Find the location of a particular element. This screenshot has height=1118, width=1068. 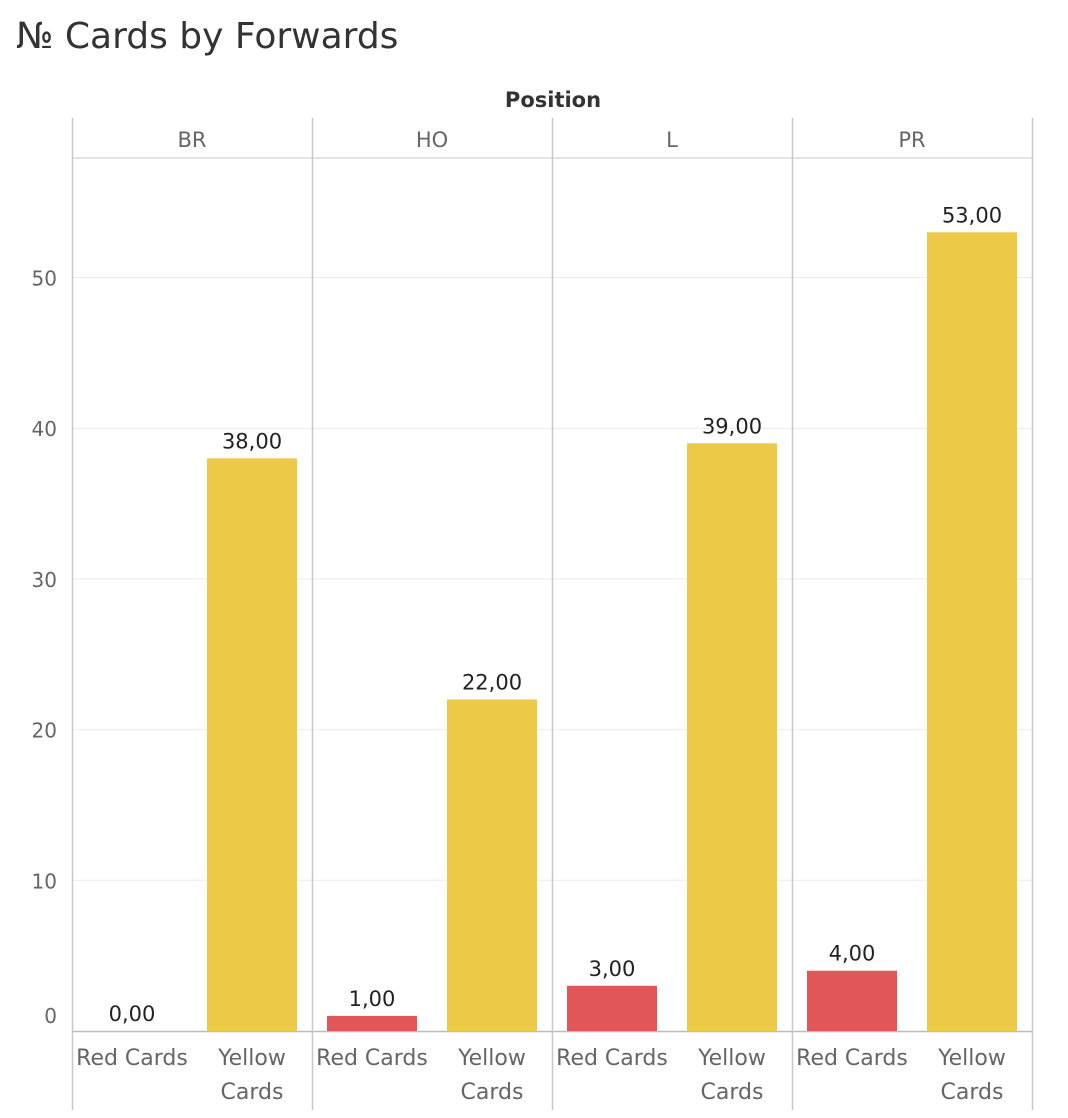

y-tick-label: 50 is located at coordinates (44, 279).